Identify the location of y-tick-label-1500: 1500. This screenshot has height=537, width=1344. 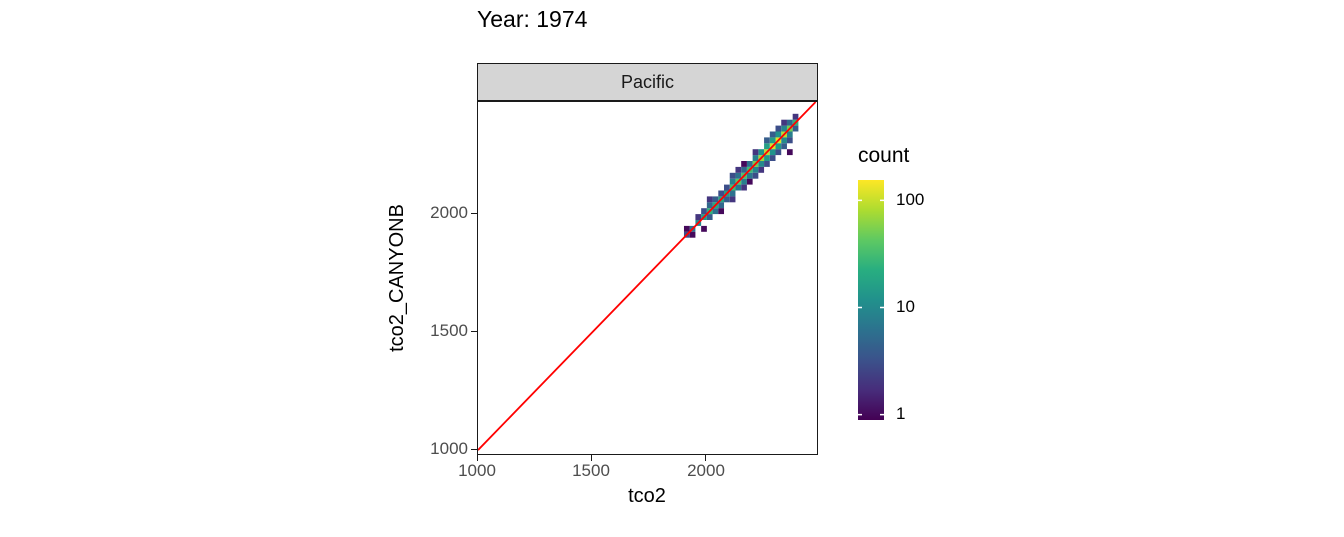
(449, 330).